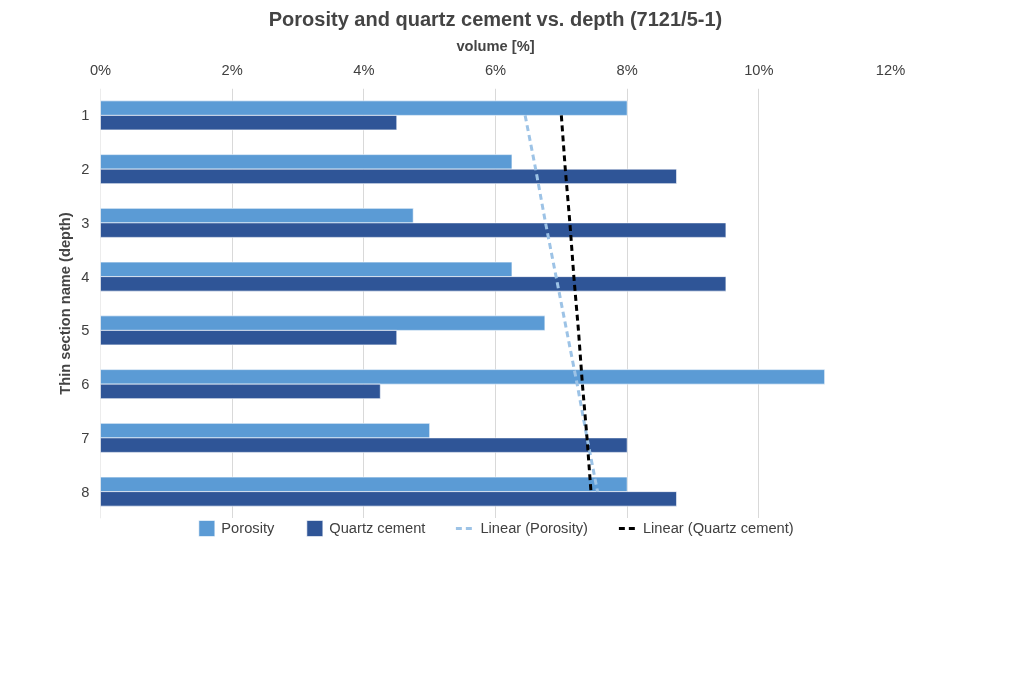 This screenshot has width=1027, height=698. What do you see at coordinates (495, 45) in the screenshot?
I see `x-axis-title: volume [%]` at bounding box center [495, 45].